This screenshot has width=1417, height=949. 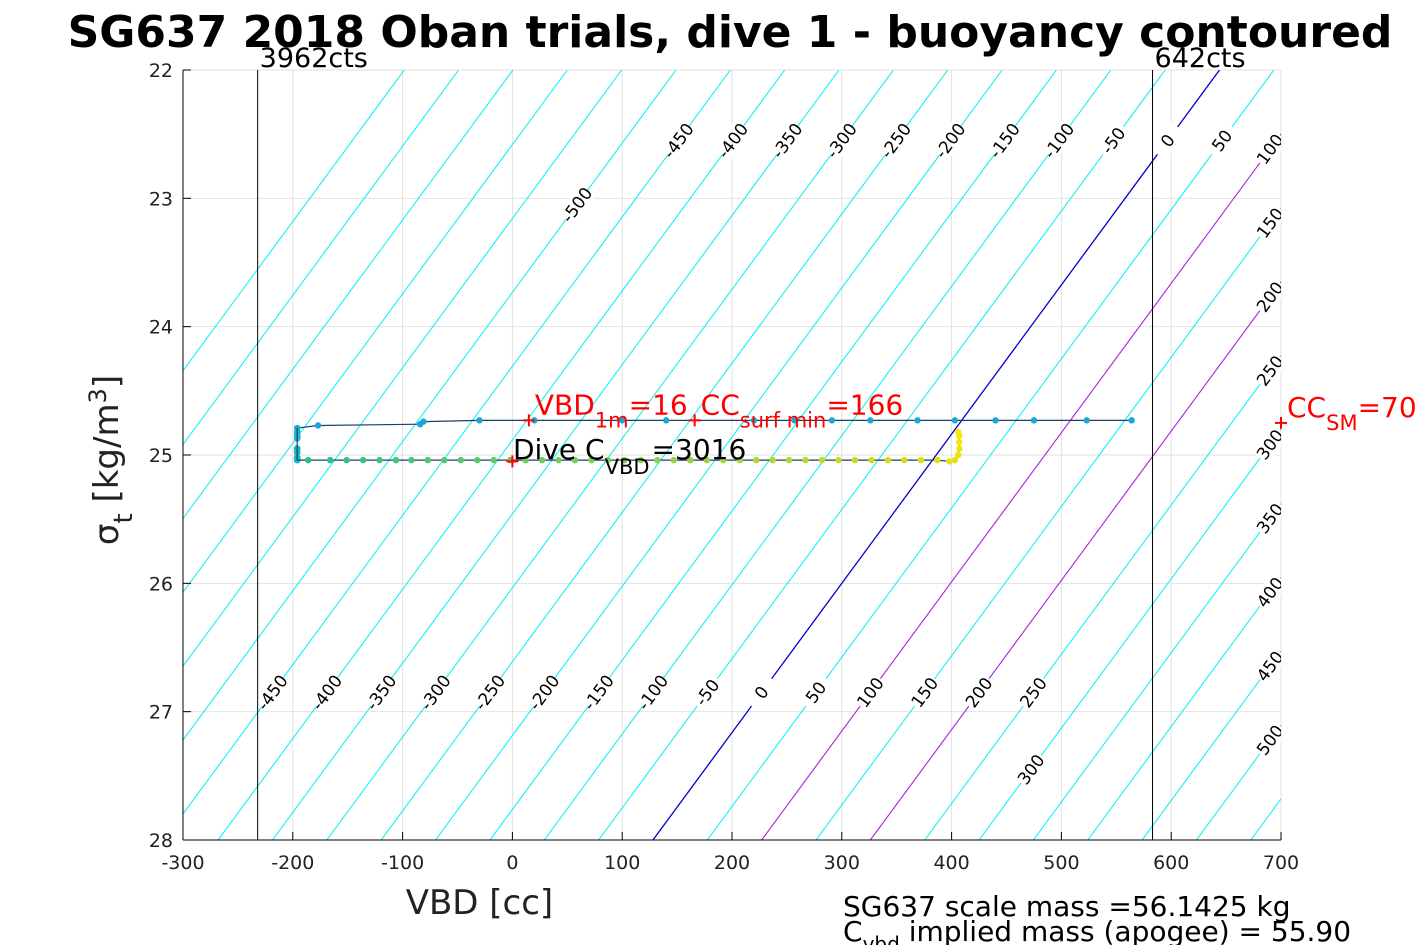 What do you see at coordinates (1281, 863) in the screenshot?
I see `x-tick-label: 700` at bounding box center [1281, 863].